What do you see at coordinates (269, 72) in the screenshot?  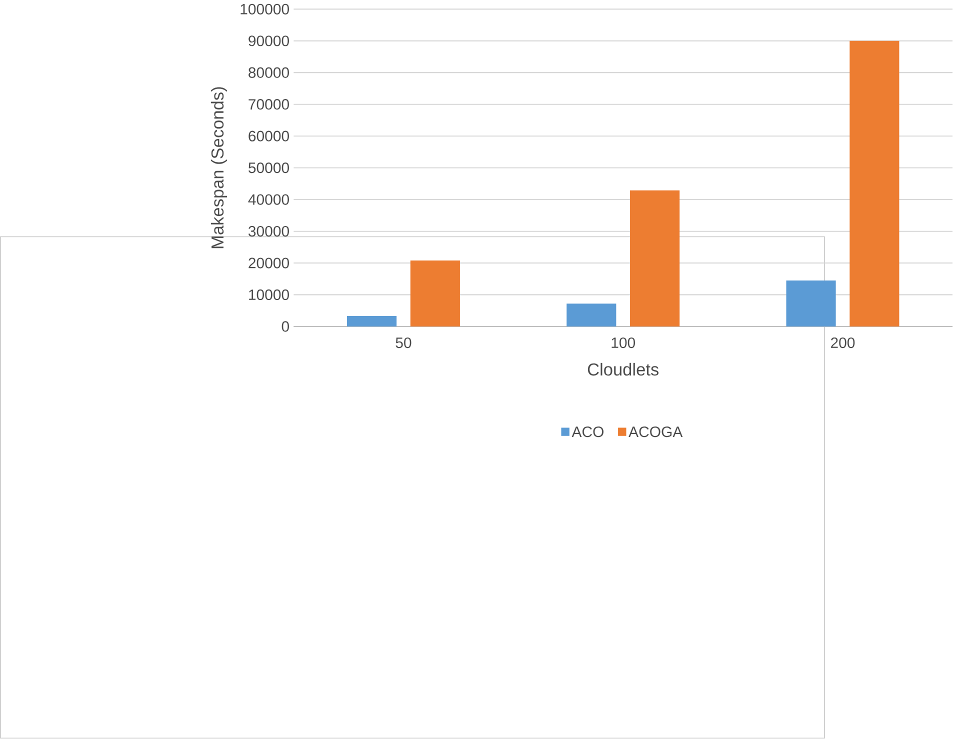 I see `y-tick-label: 80000` at bounding box center [269, 72].